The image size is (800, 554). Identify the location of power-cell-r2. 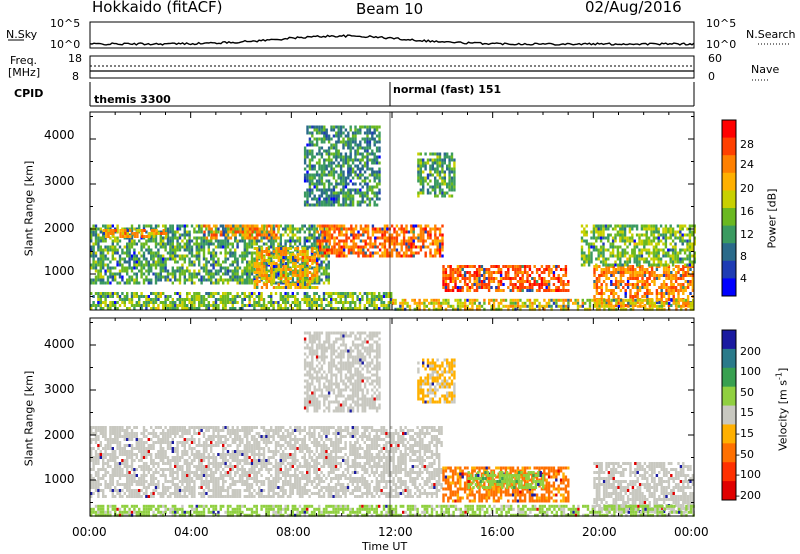
(231, 238).